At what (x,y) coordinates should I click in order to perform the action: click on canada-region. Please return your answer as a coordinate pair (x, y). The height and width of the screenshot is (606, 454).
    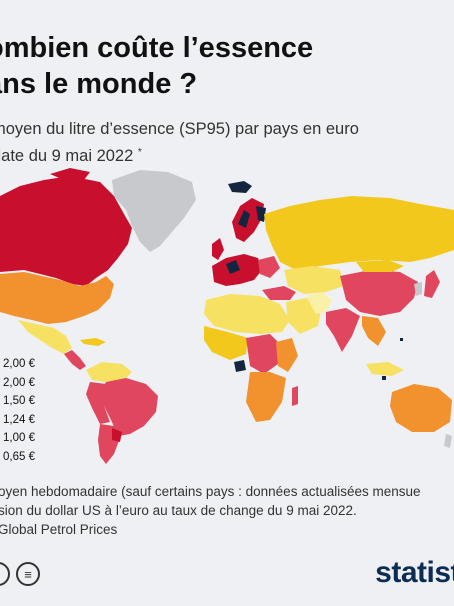
    Looking at the image, I should click on (66, 231).